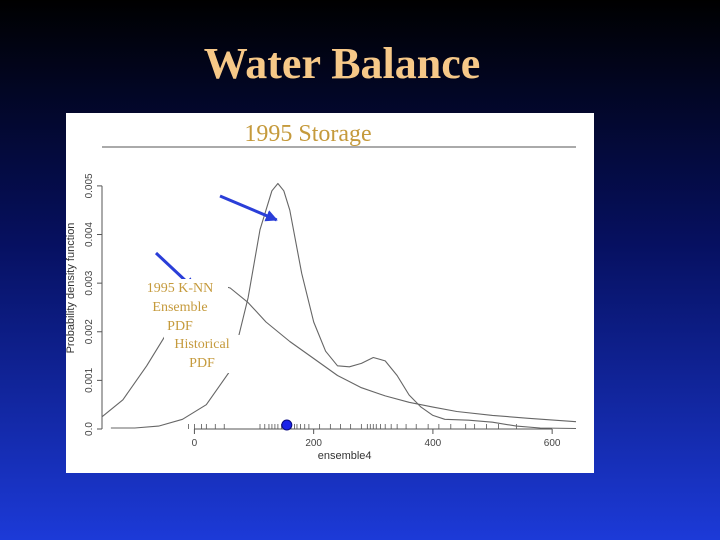 This screenshot has height=540, width=720. What do you see at coordinates (89, 282) in the screenshot?
I see `y-tick-label: 0.003` at bounding box center [89, 282].